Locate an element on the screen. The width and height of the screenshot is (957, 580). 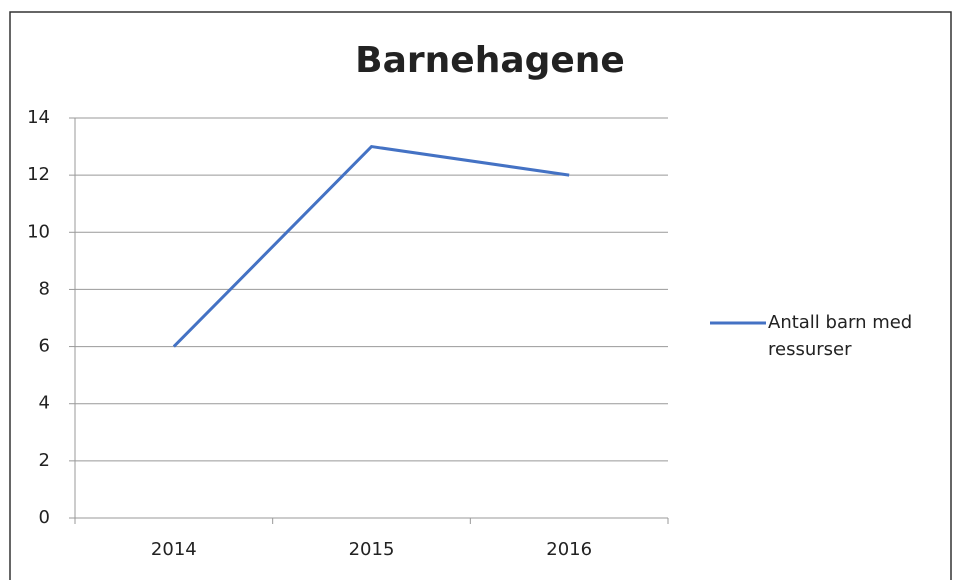
y-tick-label: 10 is located at coordinates (38, 231).